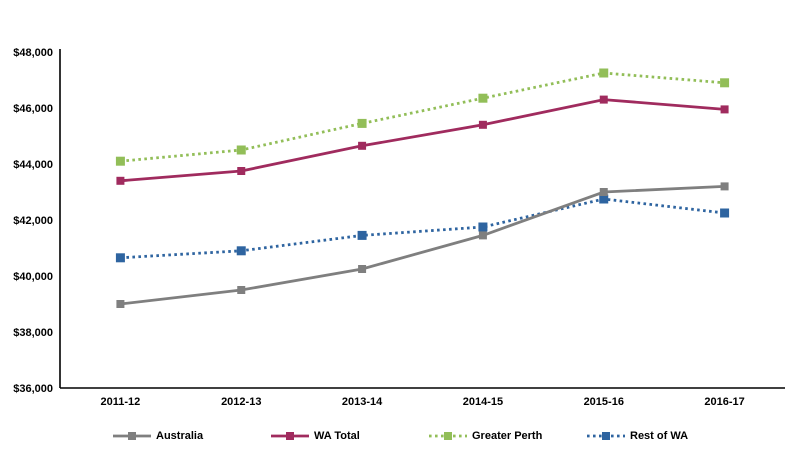 Image resolution: width=794 pixels, height=454 pixels. I want to click on series-line-wa-total, so click(422, 140).